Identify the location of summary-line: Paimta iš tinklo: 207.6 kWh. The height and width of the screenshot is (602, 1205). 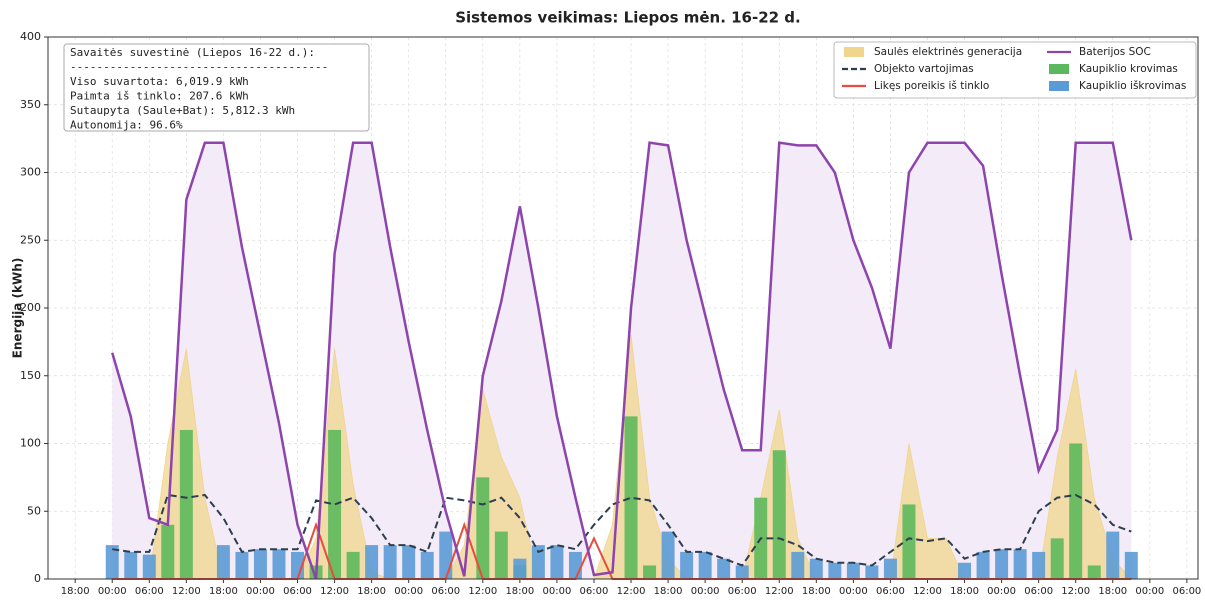
(159, 96).